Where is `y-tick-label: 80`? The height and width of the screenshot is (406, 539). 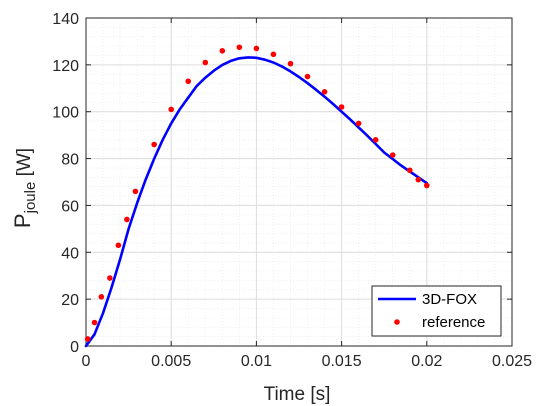
y-tick-label: 80 is located at coordinates (70, 160).